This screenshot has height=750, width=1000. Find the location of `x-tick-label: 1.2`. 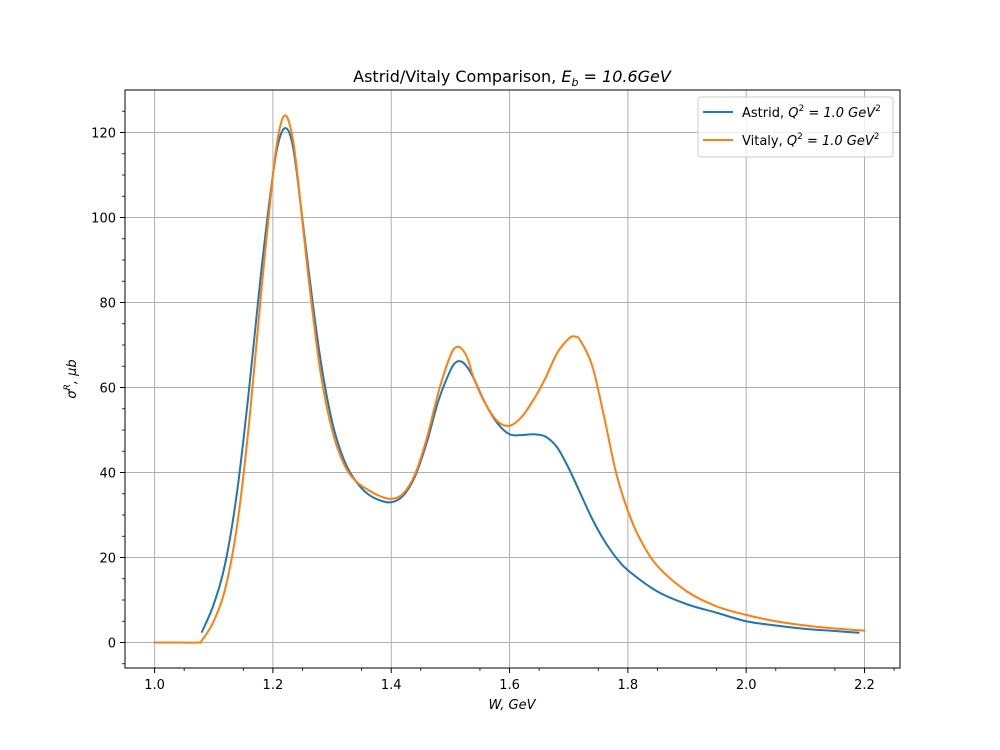

x-tick-label: 1.2 is located at coordinates (273, 685).